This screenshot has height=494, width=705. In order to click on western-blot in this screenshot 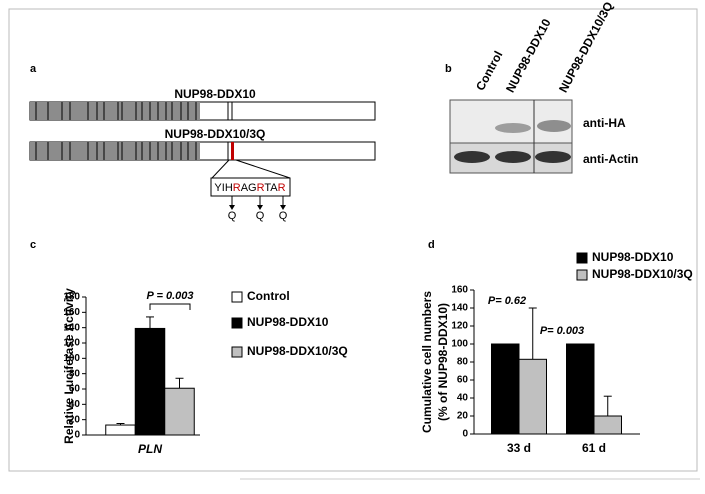, I will do `click(511, 136)`.